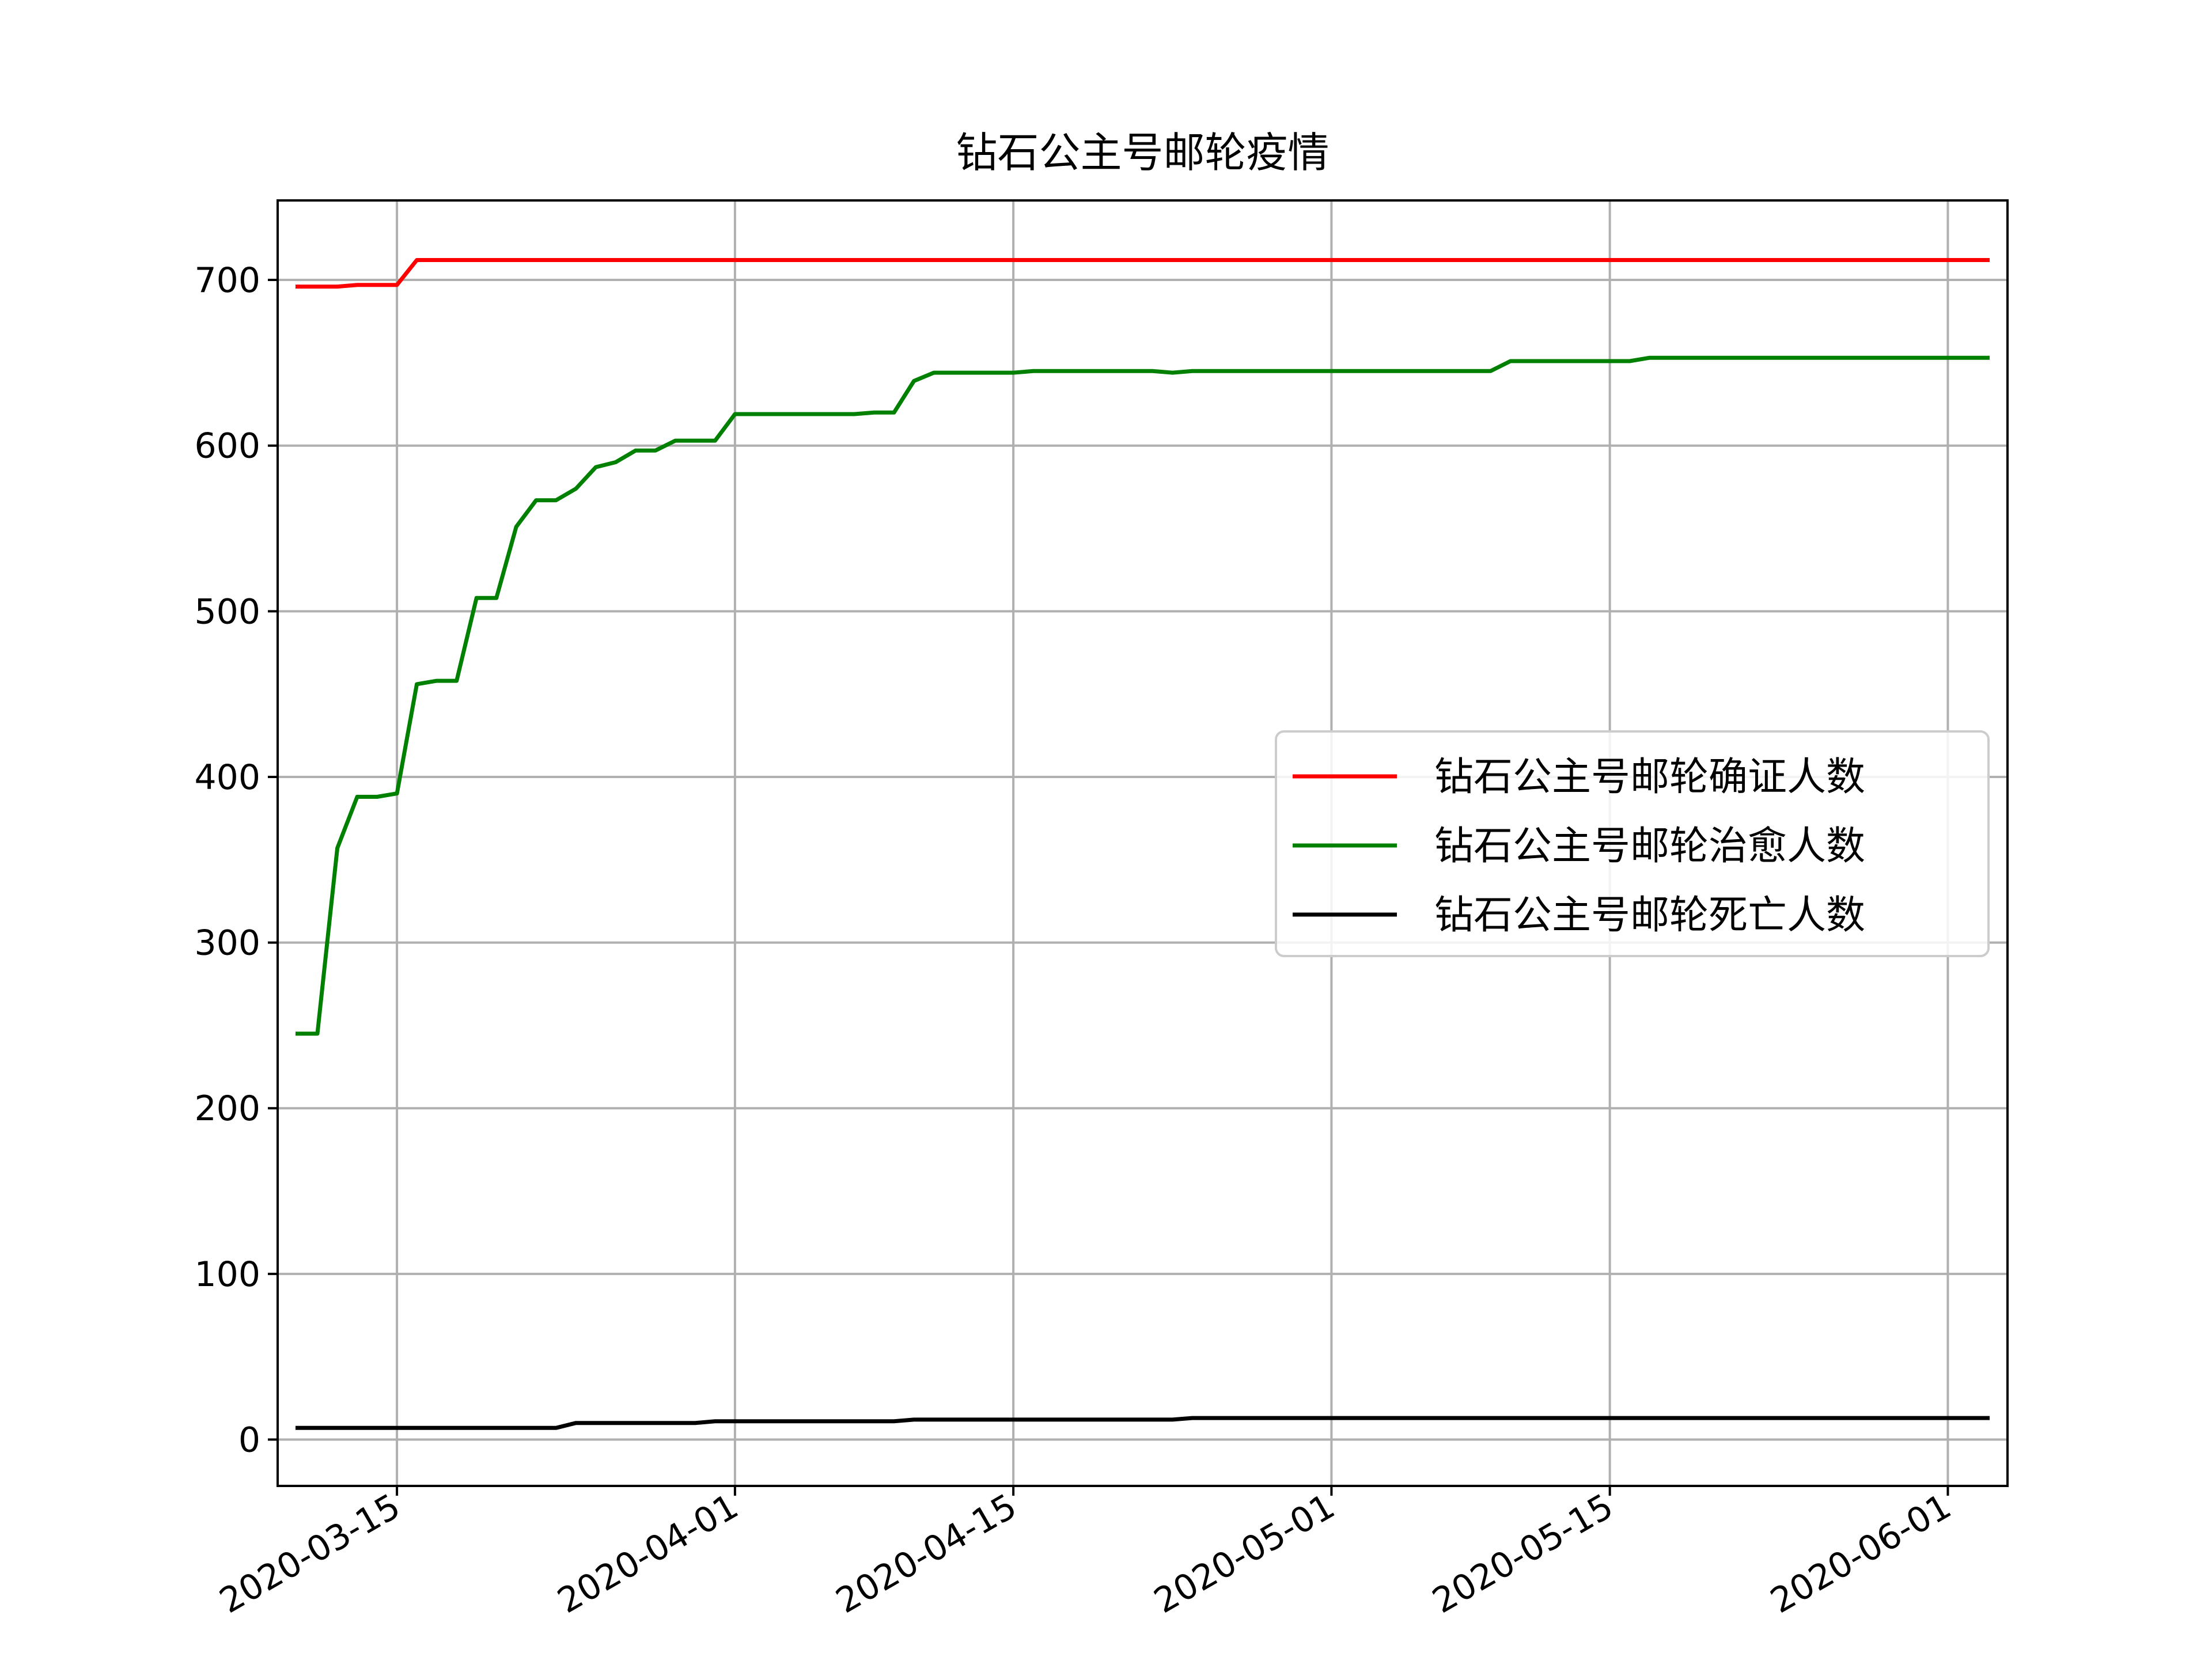 Image resolution: width=2212 pixels, height=1661 pixels. I want to click on y-tick-label: 400, so click(227, 777).